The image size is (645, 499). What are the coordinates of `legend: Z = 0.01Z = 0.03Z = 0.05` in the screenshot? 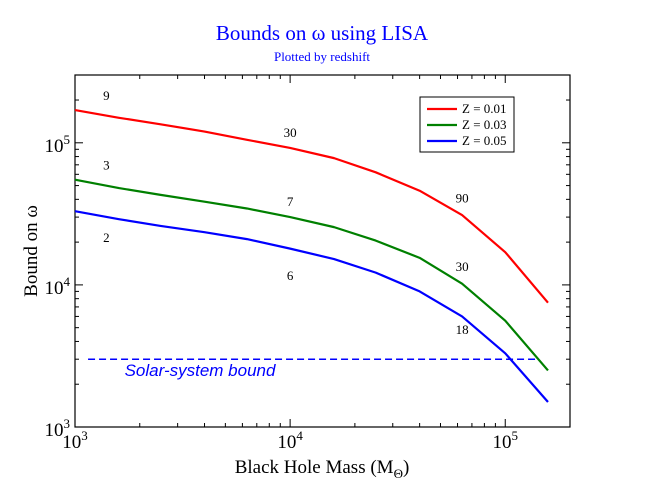 It's located at (467, 124).